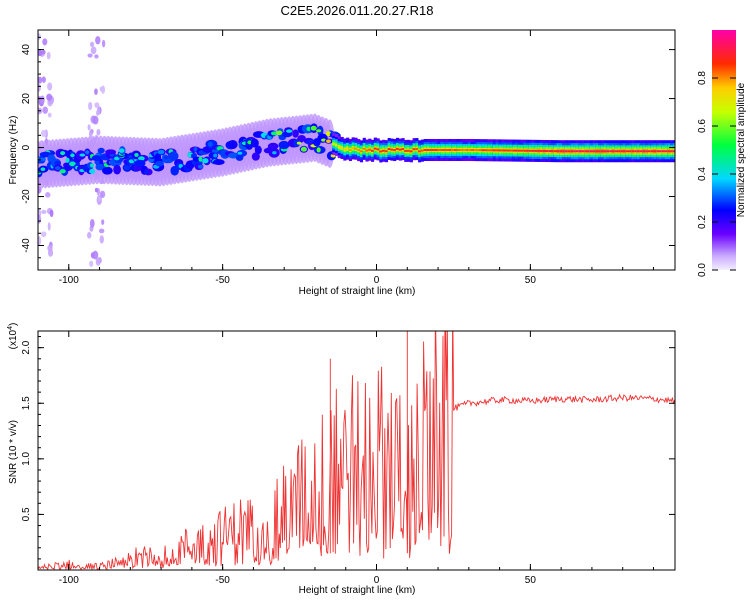 The width and height of the screenshot is (750, 600). What do you see at coordinates (26, 196) in the screenshot?
I see `spectrogram-y-tick-label: -20` at bounding box center [26, 196].